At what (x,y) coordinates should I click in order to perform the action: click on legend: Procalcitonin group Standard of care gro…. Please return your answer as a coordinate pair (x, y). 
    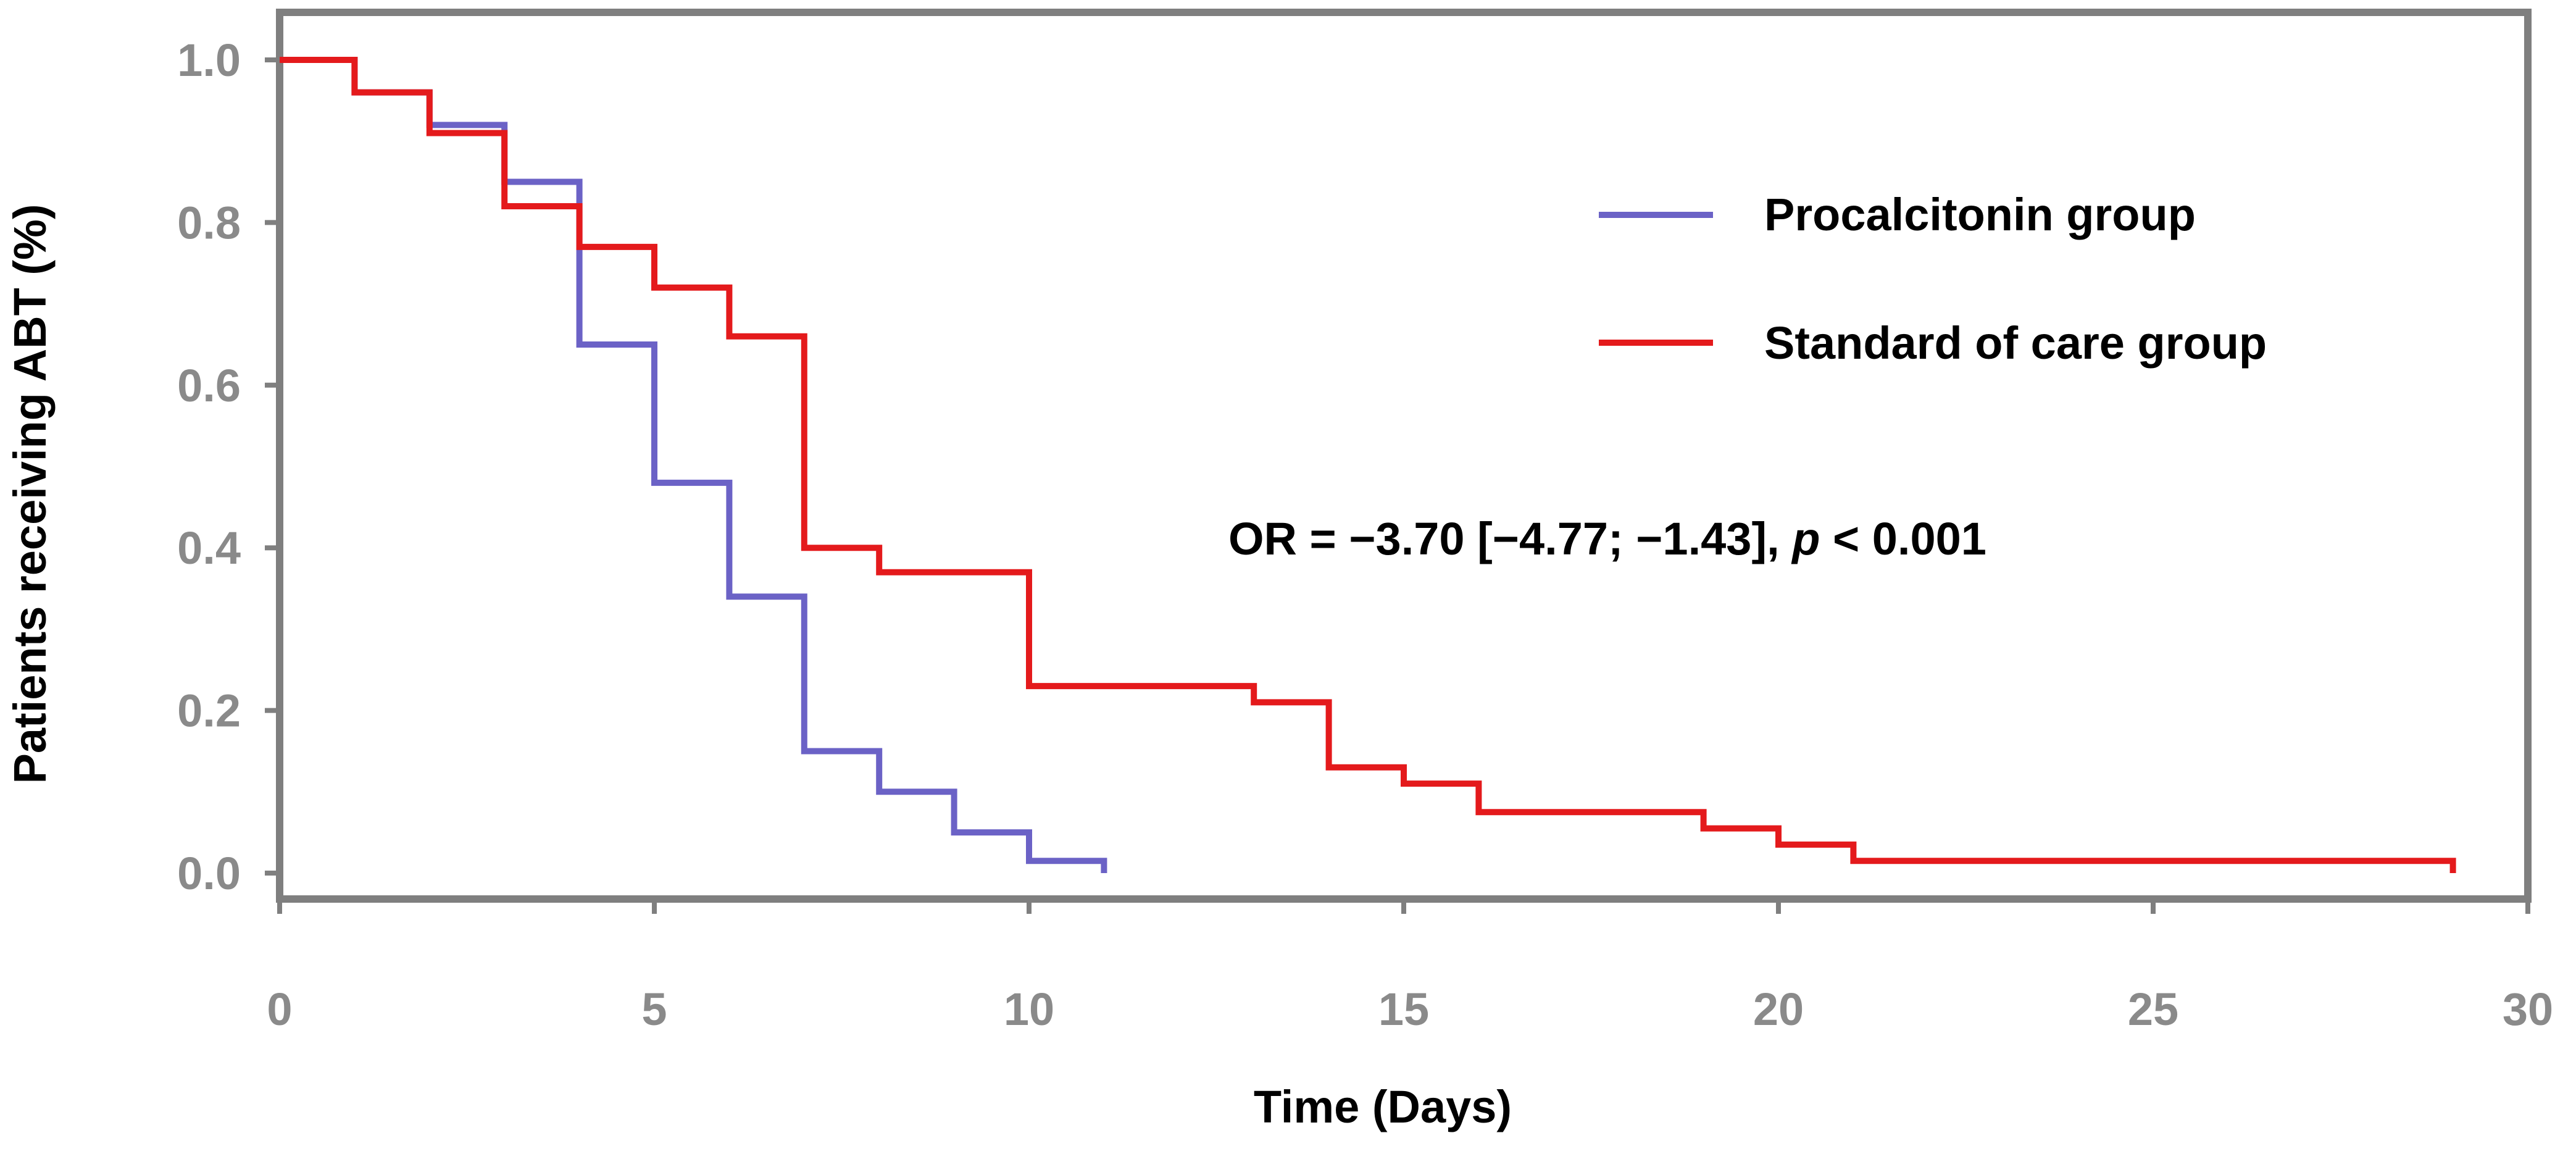
    Looking at the image, I should click on (1933, 279).